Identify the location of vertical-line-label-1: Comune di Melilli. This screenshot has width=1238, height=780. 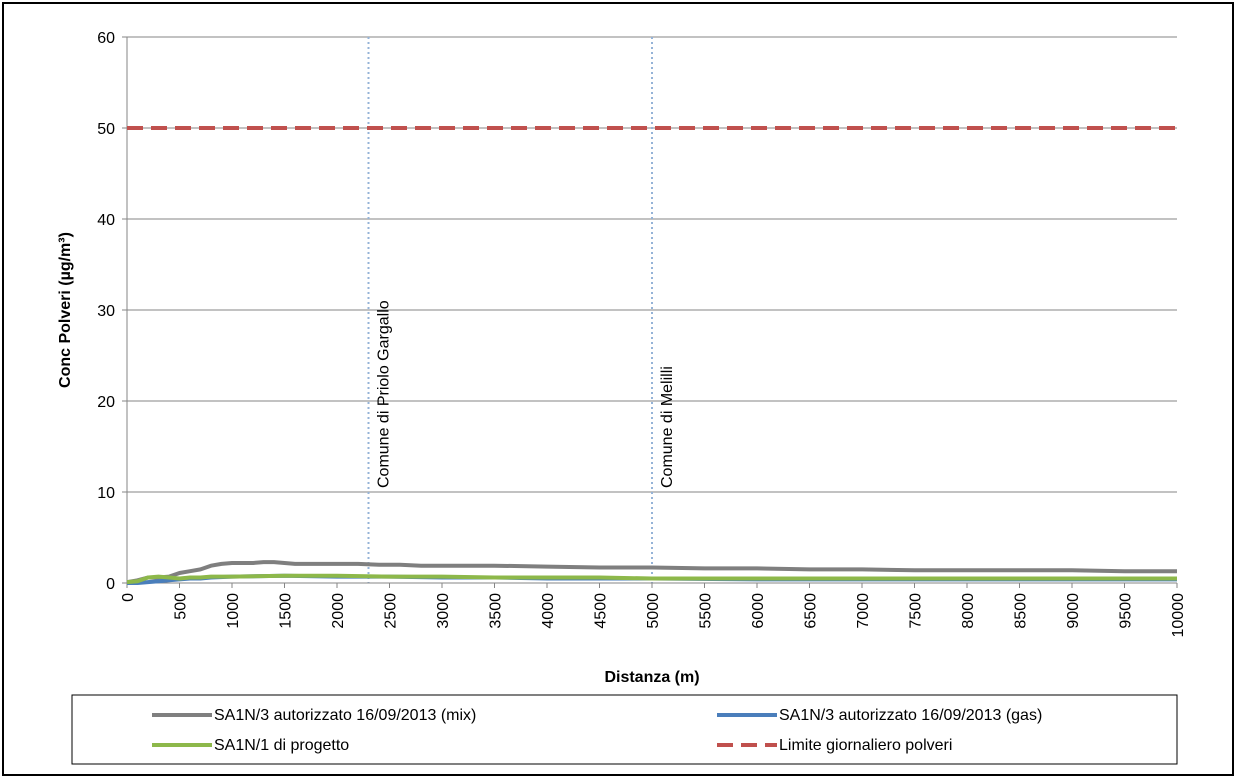
(667, 427).